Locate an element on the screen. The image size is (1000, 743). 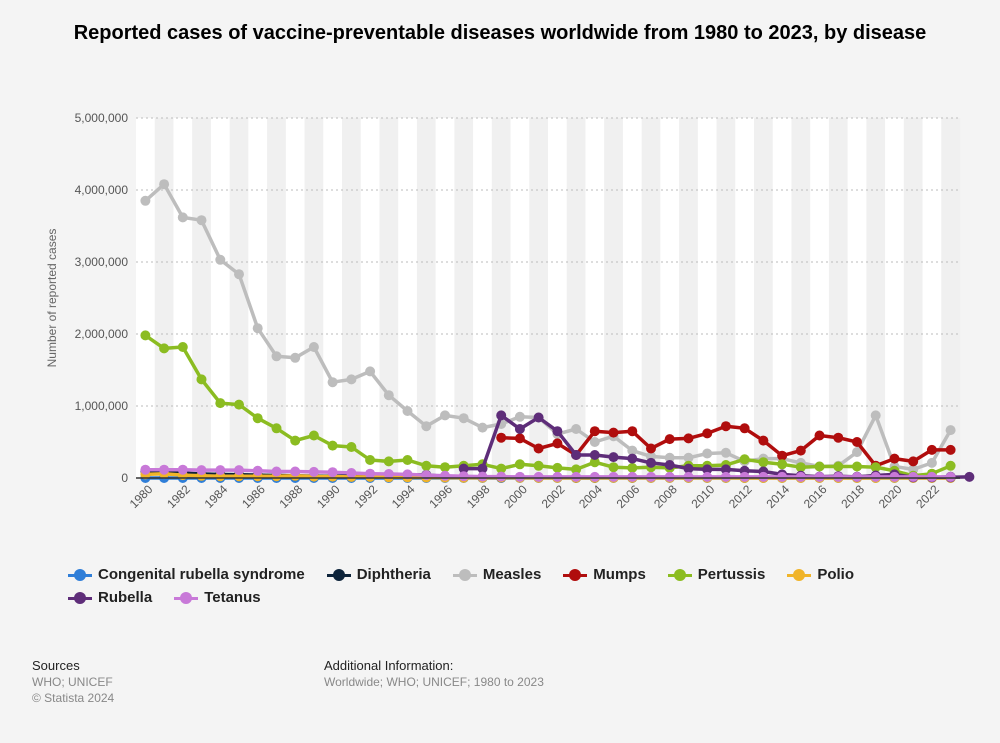
legend-item-rubella: Rubella is located at coordinates (110, 597).